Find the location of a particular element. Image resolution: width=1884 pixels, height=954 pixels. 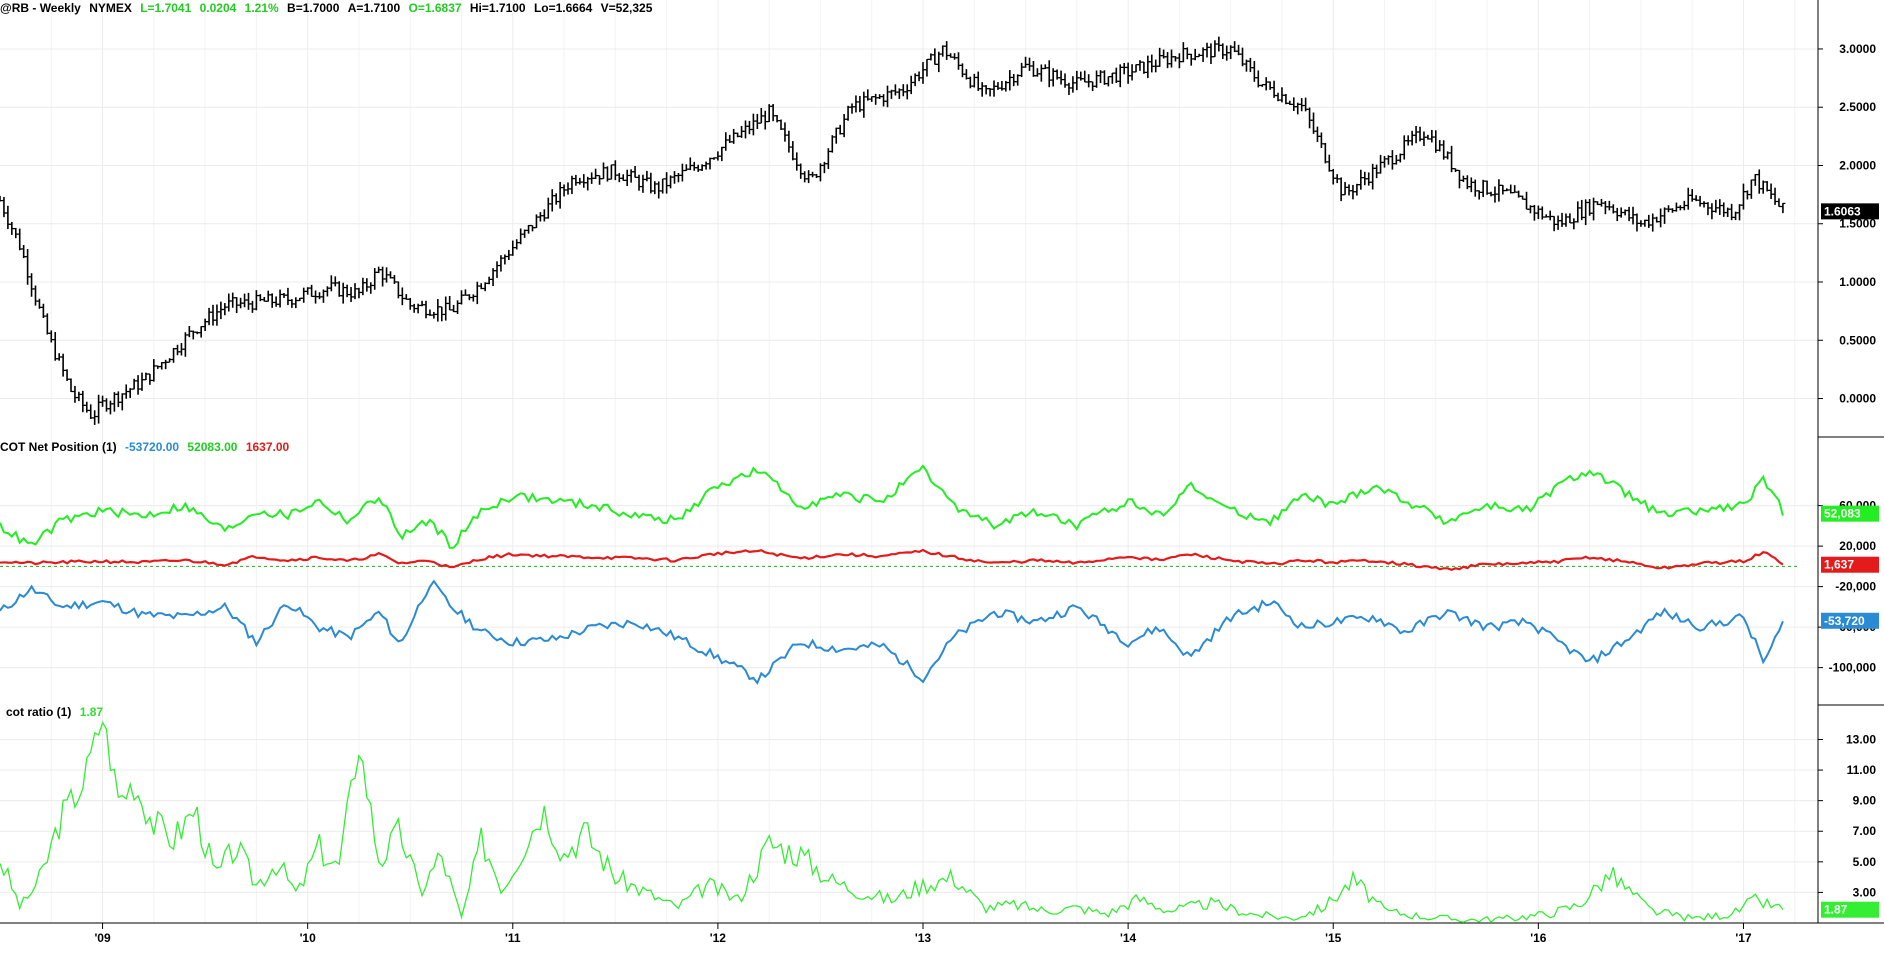

time-axis-label: '12 is located at coordinates (718, 938).